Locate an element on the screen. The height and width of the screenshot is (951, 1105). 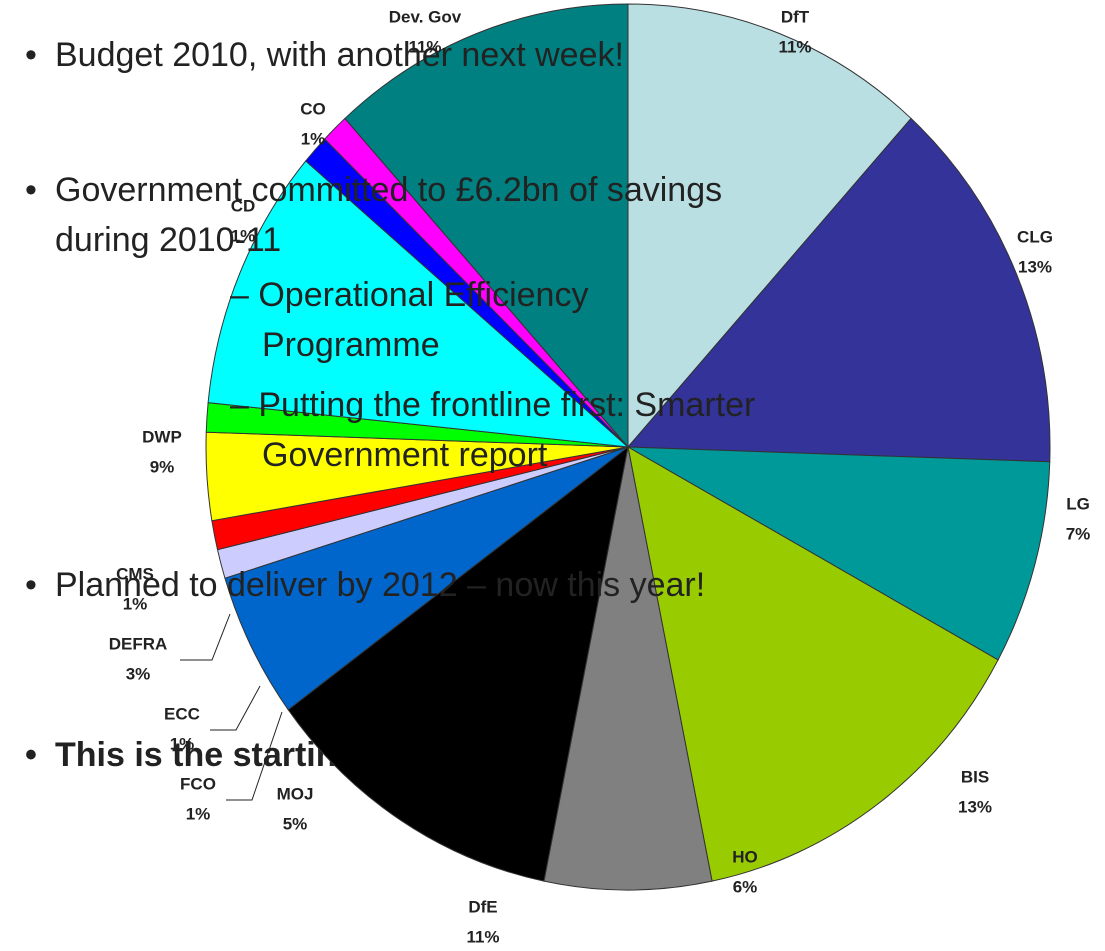
slice-label: HO is located at coordinates (745, 856).